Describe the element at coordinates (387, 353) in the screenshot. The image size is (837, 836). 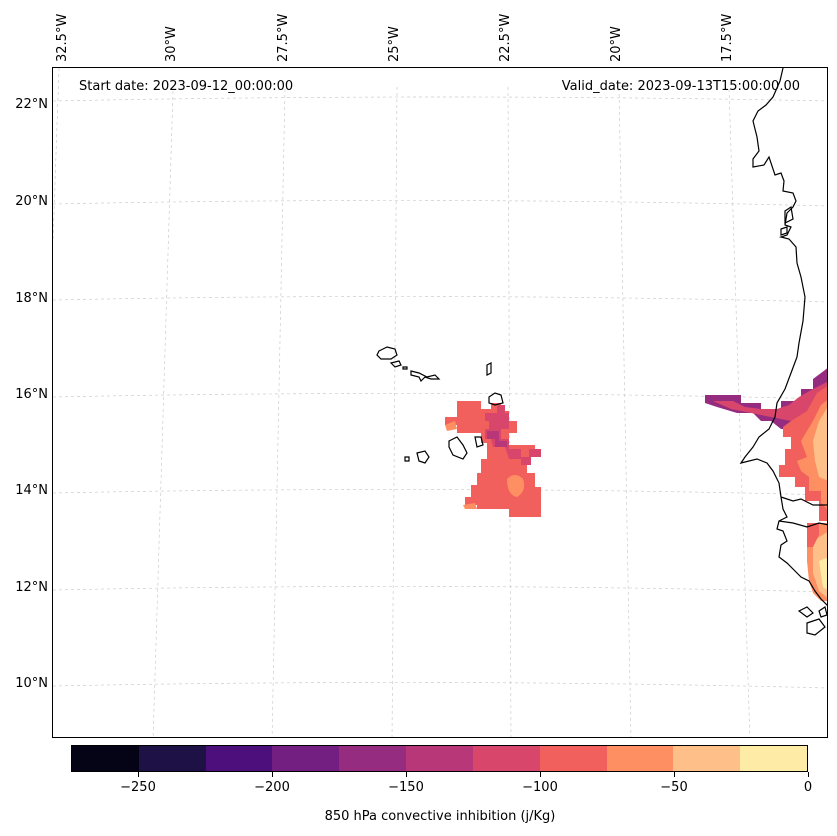
I see `santo-antao-island` at that location.